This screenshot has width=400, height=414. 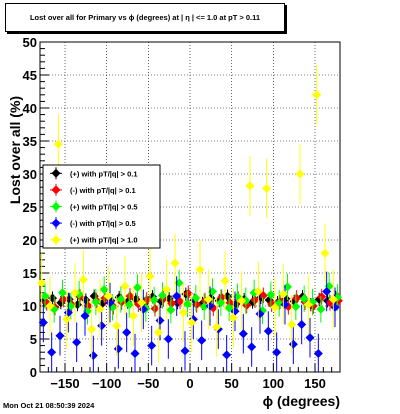 I want to click on legend-label: (+) with pT/|q| > 0.5, so click(x=104, y=207).